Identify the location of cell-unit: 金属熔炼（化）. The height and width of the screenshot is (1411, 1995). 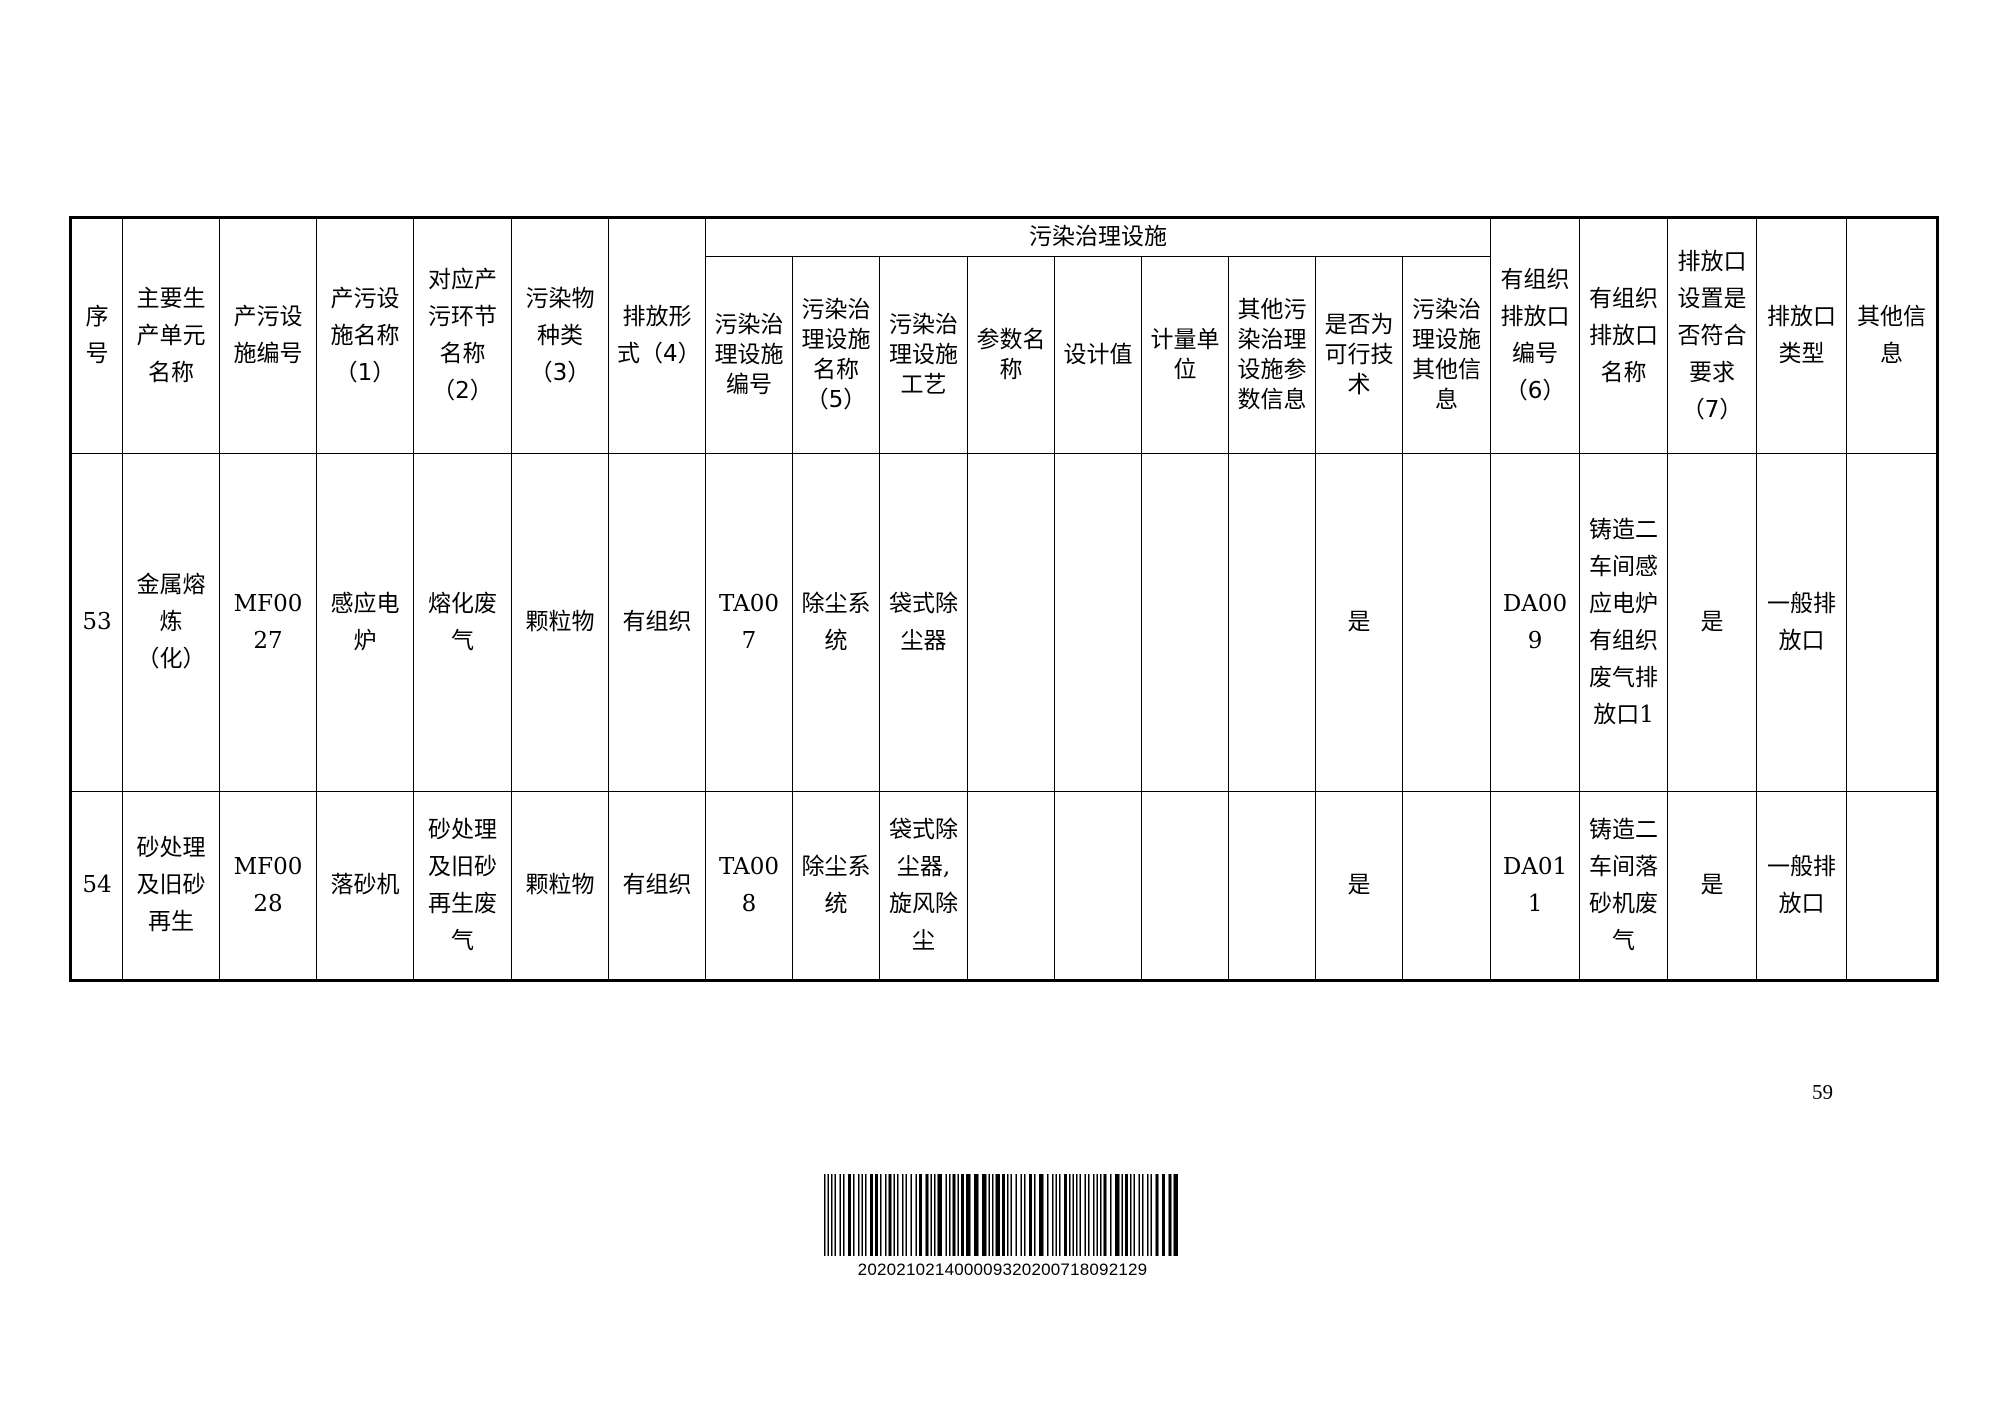
(171, 622).